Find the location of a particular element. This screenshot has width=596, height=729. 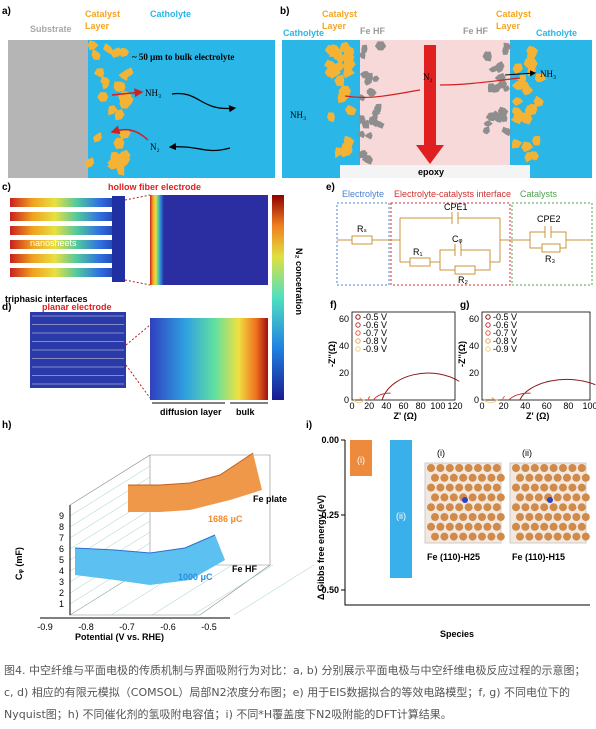

label: NH₃ is located at coordinates (548, 74).